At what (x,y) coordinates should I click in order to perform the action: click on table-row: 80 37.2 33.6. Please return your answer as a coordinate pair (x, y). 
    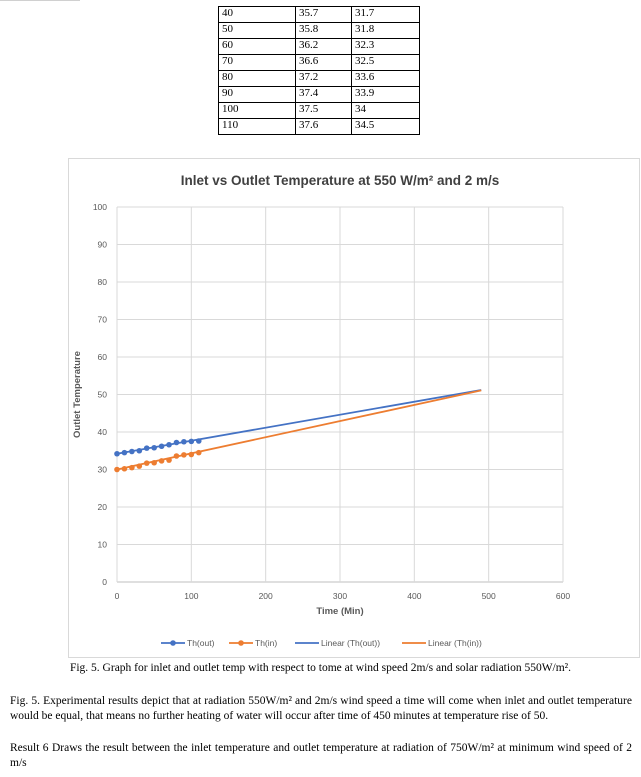
    Looking at the image, I should click on (319, 78).